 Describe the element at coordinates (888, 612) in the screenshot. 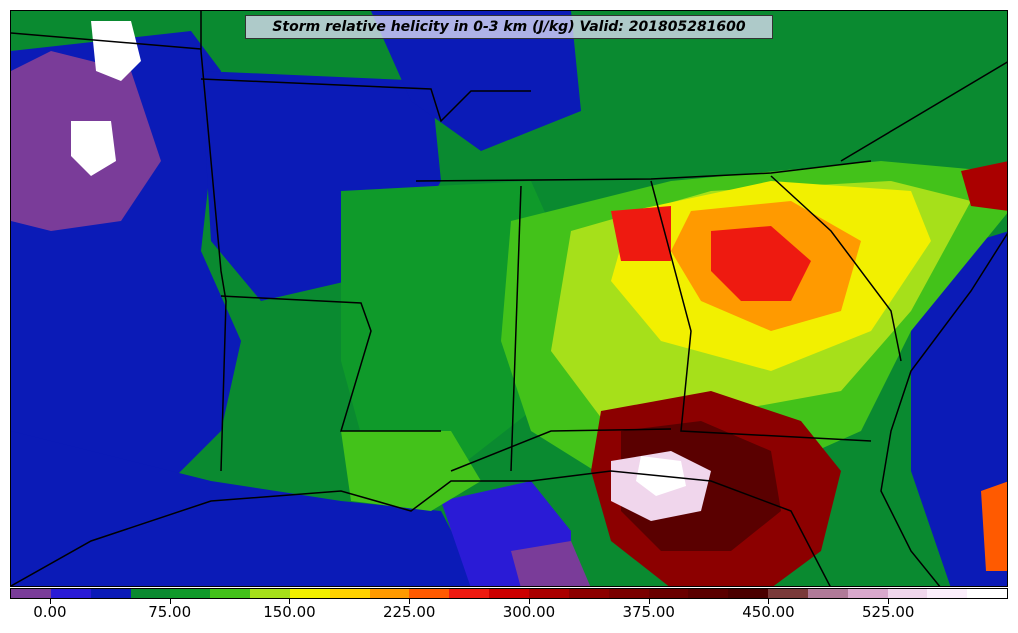

I see `colorbar-tick-label: 525.00` at that location.